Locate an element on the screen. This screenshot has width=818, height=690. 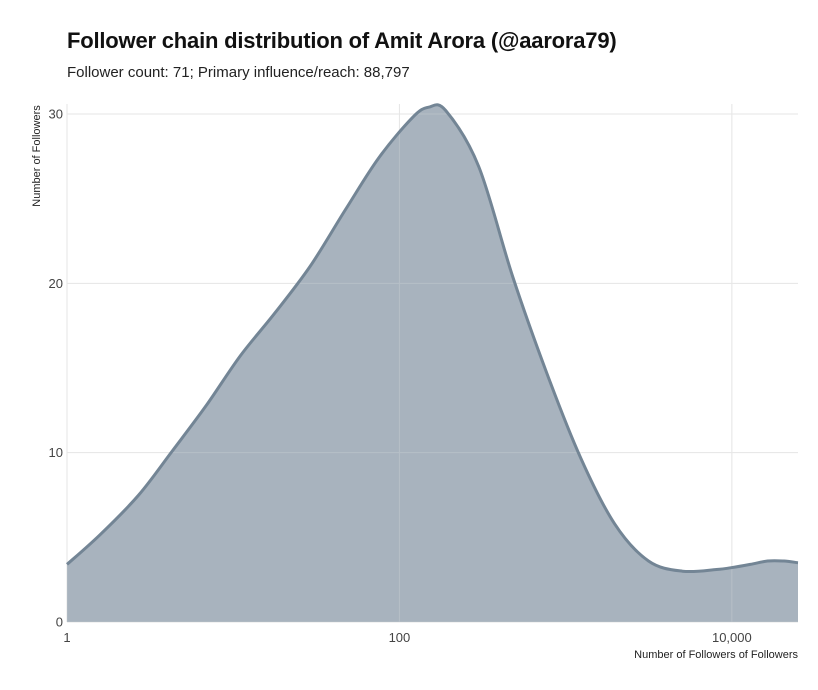
x-tick-label: 100 is located at coordinates (400, 637).